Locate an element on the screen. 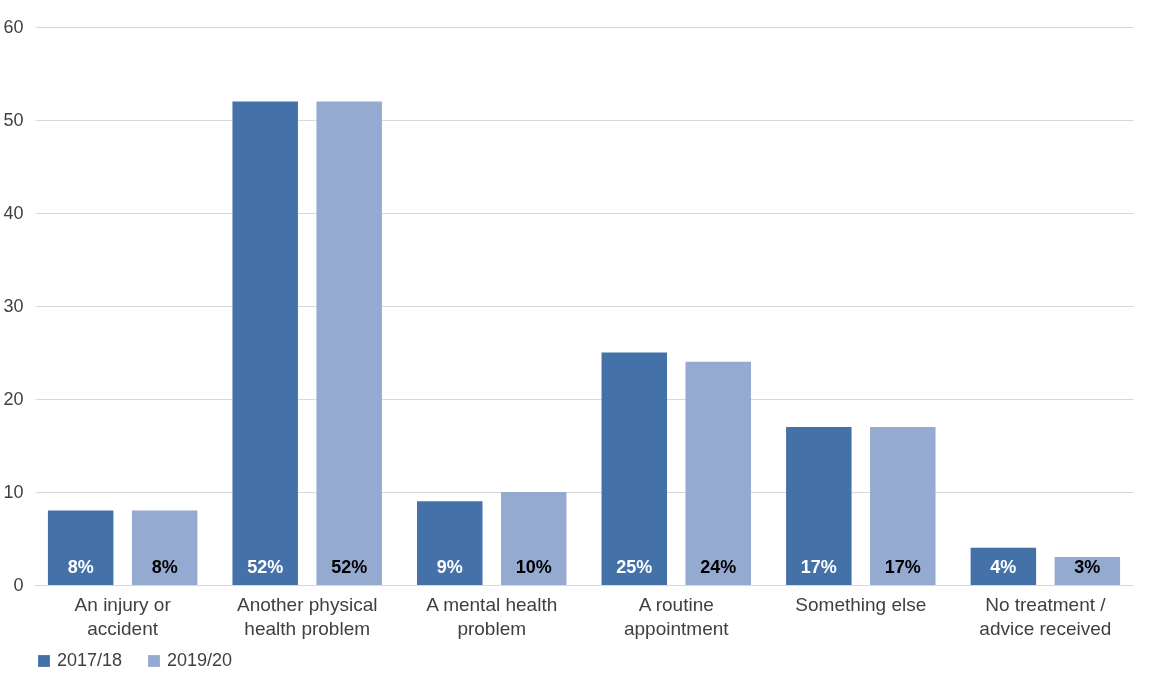 This screenshot has height=677, width=1158. y-tick-label: 60 is located at coordinates (13, 26).